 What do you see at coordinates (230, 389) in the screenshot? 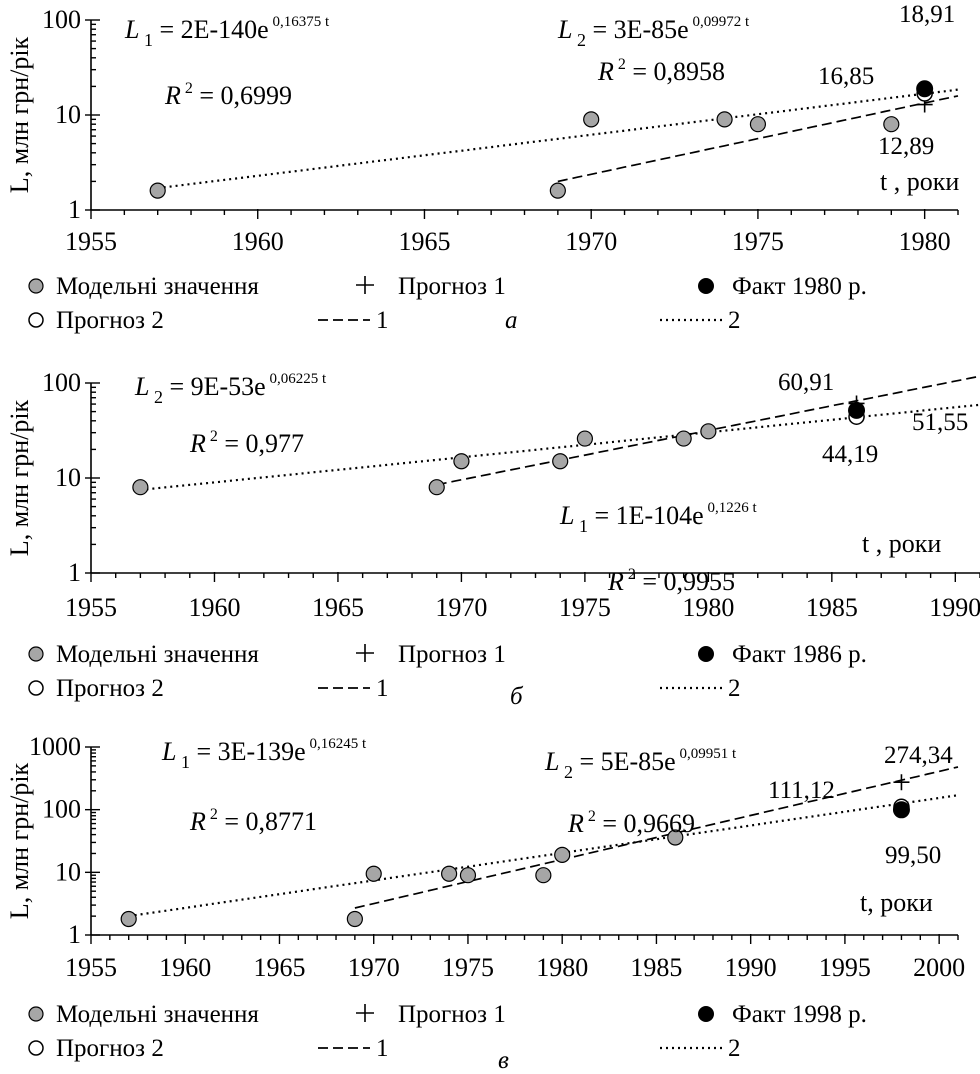
I see `trend-equation: L 2 = 9E-53e 0,06225 t` at bounding box center [230, 389].